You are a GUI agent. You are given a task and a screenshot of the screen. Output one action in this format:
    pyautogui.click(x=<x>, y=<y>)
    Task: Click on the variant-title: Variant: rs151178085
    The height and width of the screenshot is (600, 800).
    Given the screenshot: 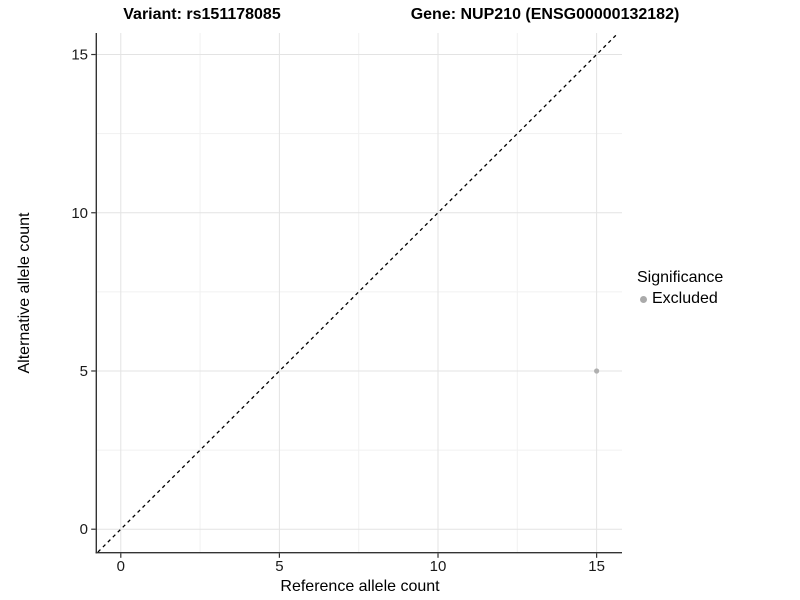 What is the action you would take?
    pyautogui.click(x=202, y=14)
    